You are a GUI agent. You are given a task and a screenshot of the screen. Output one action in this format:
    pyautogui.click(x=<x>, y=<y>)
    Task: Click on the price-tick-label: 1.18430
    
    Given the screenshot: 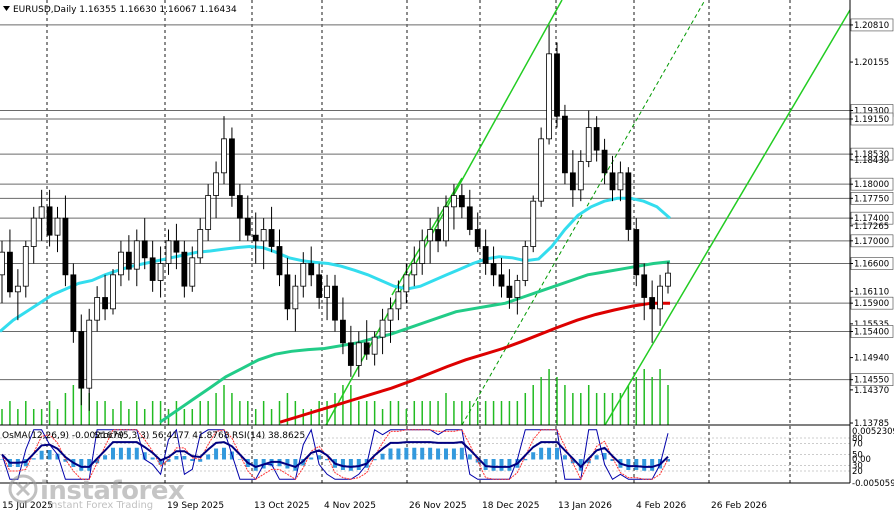 What is the action you would take?
    pyautogui.click(x=871, y=161)
    